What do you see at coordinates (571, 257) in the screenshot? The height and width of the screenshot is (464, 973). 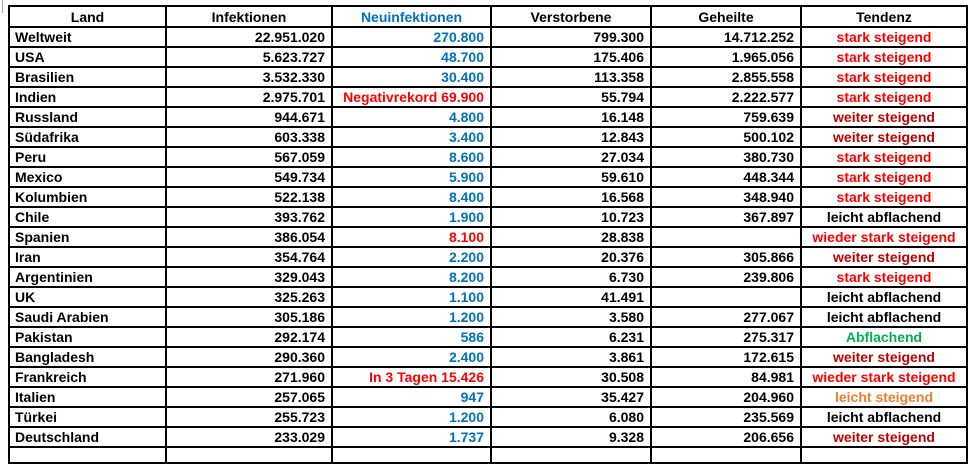 I see `cell-verstorbene: 20.376` at bounding box center [571, 257].